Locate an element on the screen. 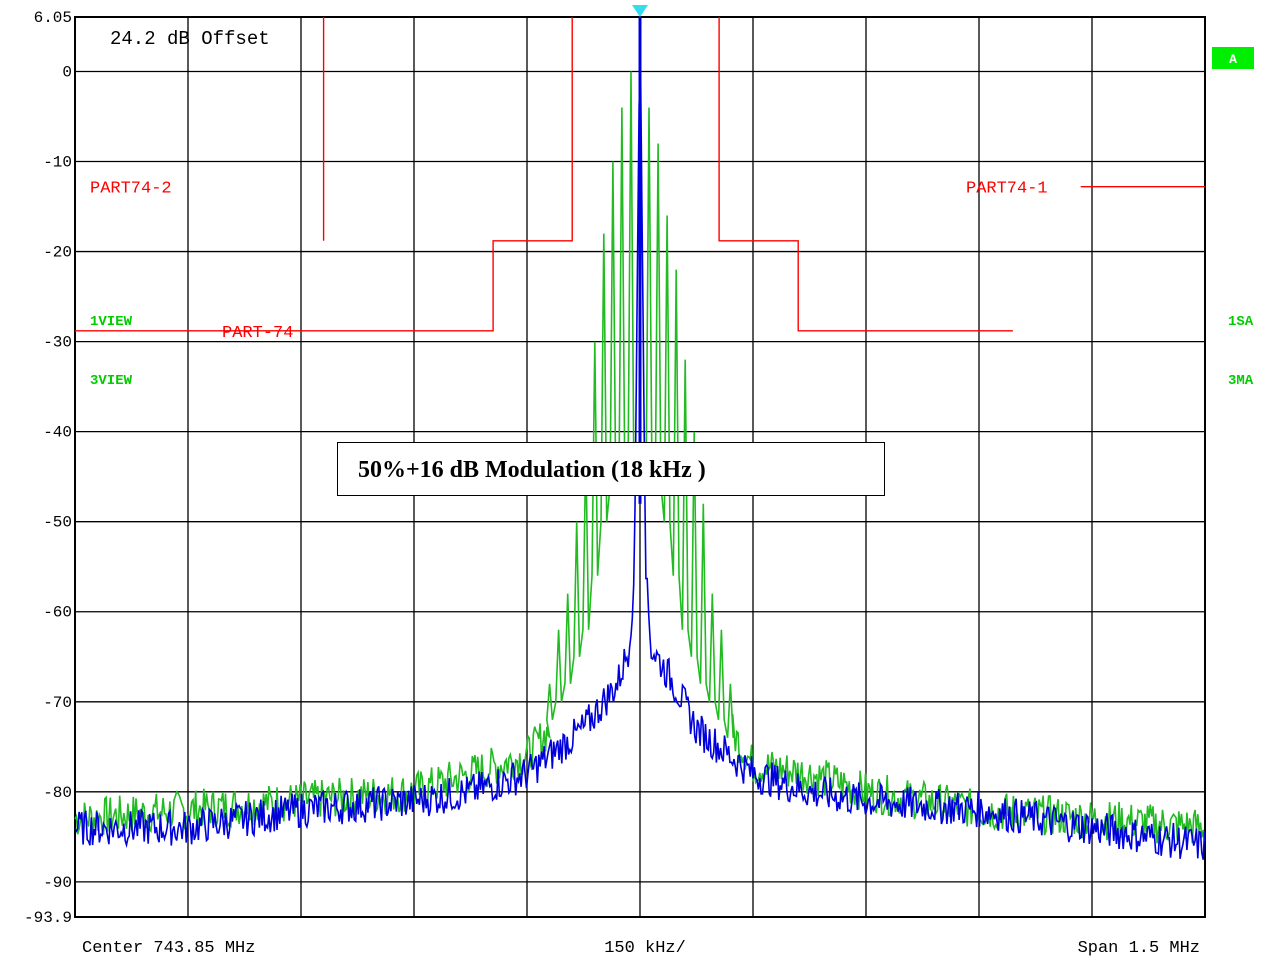  y-tick-label: -10 is located at coordinates (57, 163).